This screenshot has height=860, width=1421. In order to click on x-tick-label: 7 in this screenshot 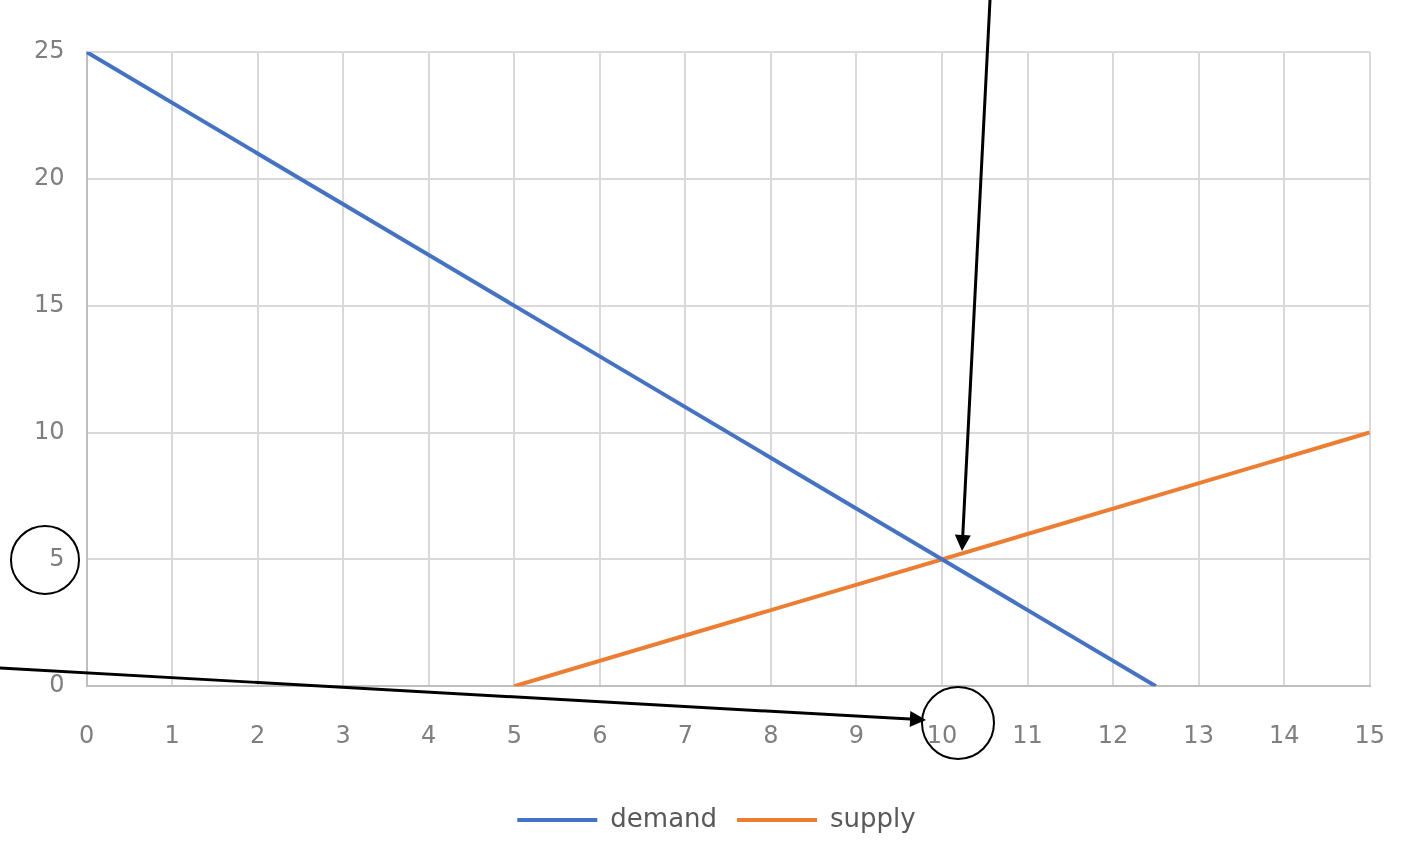, I will do `click(685, 734)`.